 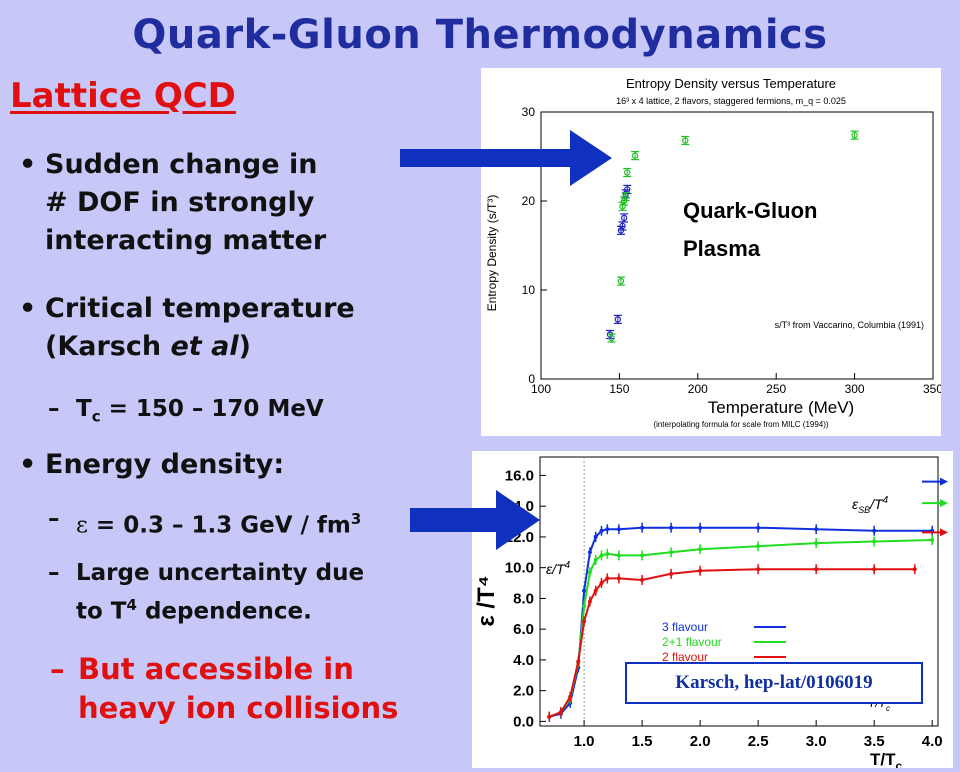 What do you see at coordinates (531, 379) in the screenshot?
I see `entropy-y-tick-label: 0` at bounding box center [531, 379].